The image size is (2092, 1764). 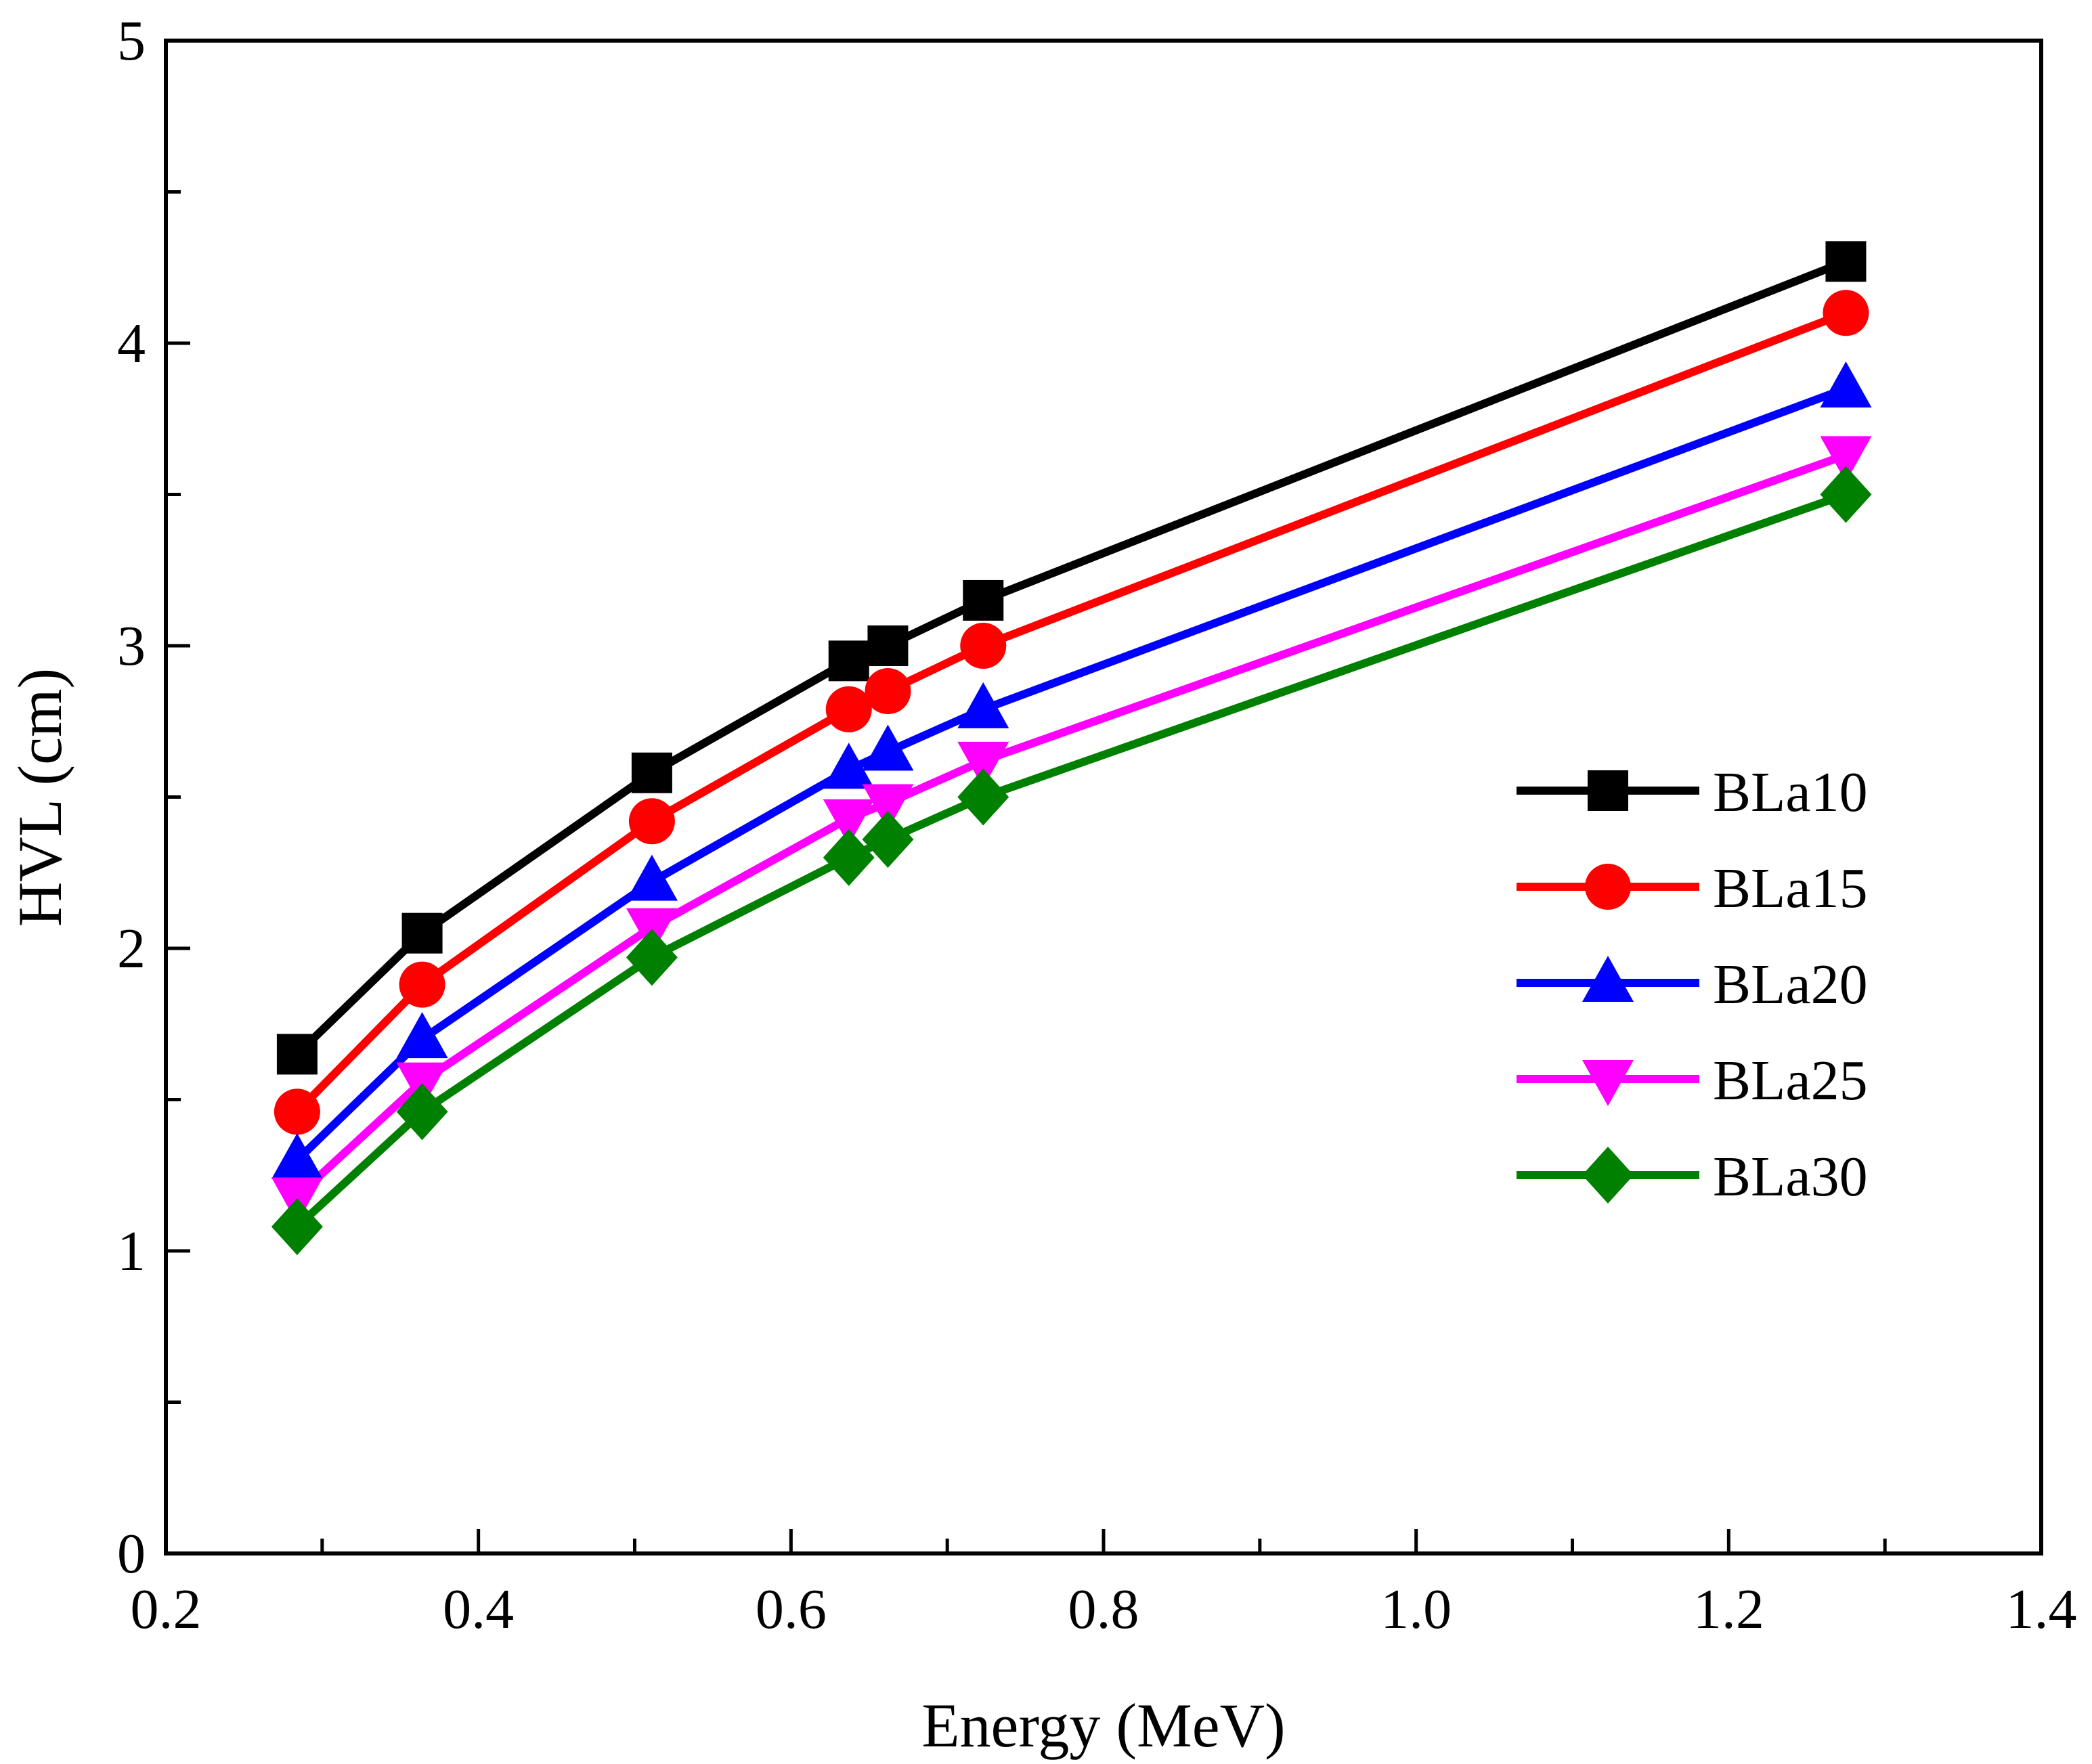 What do you see at coordinates (131, 1553) in the screenshot?
I see `y-tick-label: 0` at bounding box center [131, 1553].